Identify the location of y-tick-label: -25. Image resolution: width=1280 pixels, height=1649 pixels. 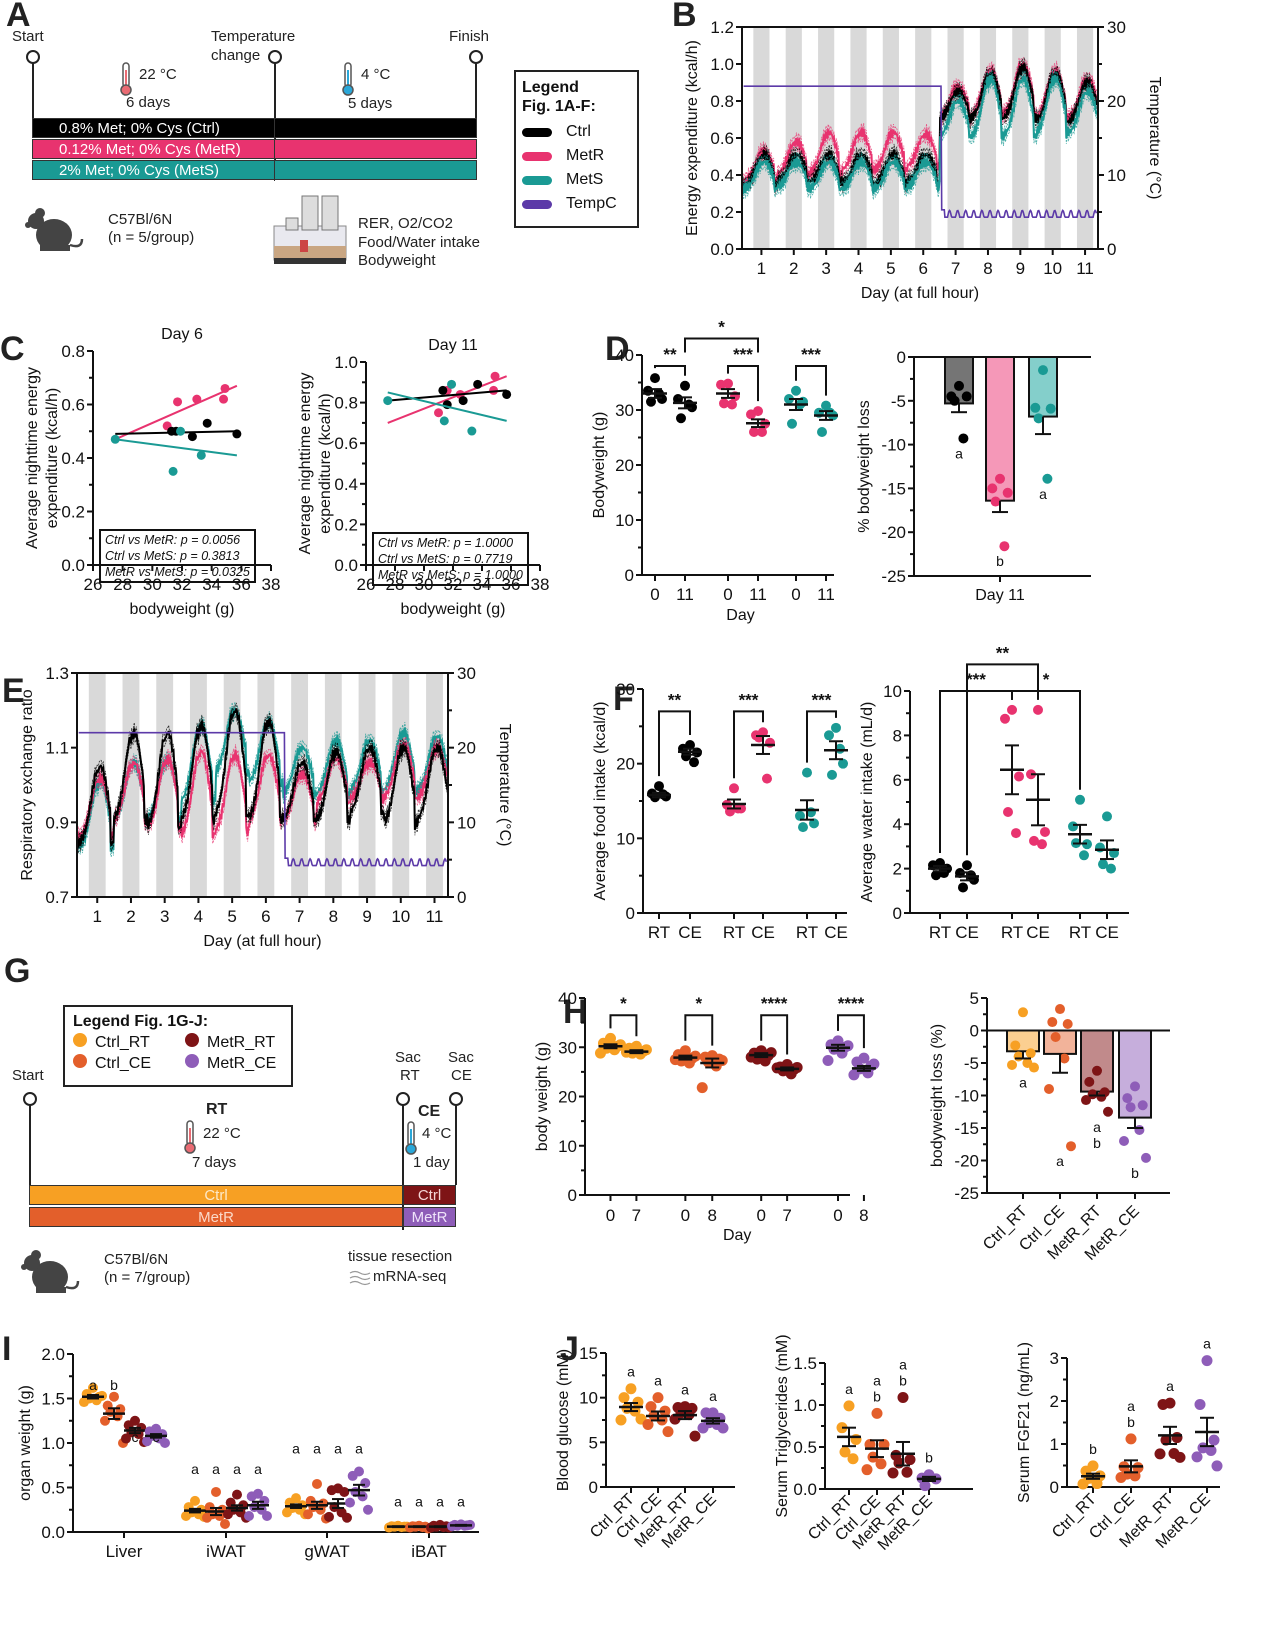
(893, 576).